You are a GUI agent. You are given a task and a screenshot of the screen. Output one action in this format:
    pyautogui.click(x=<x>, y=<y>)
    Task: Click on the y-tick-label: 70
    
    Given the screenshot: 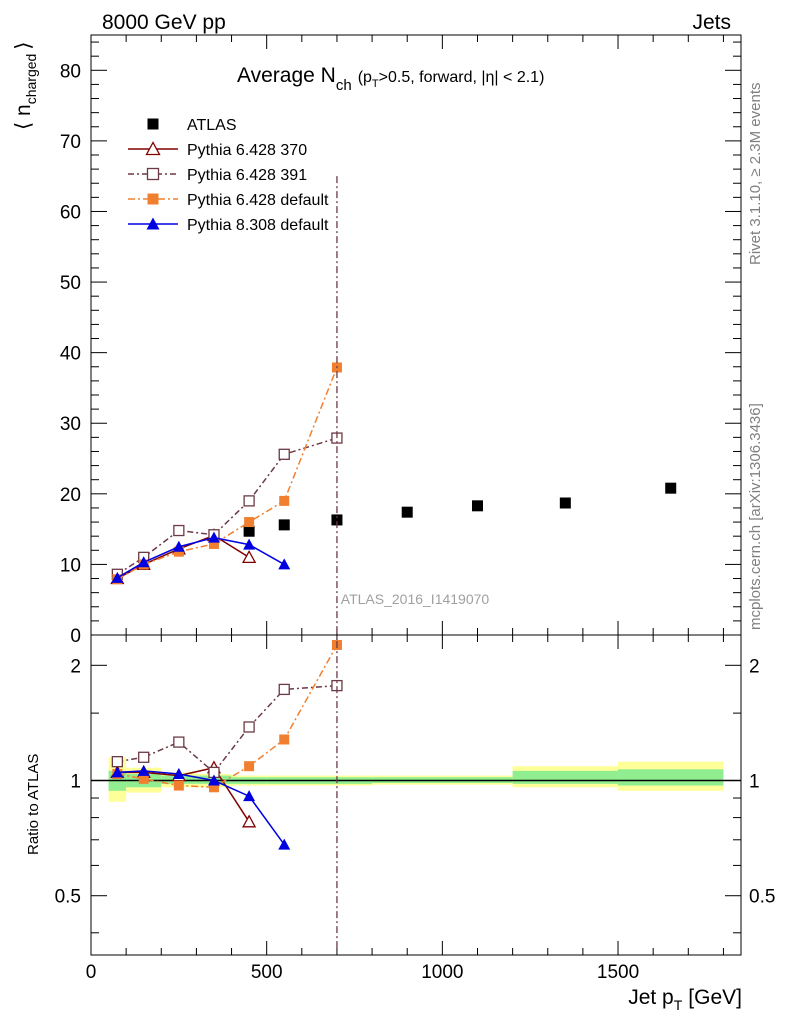 What is the action you would take?
    pyautogui.click(x=70, y=142)
    